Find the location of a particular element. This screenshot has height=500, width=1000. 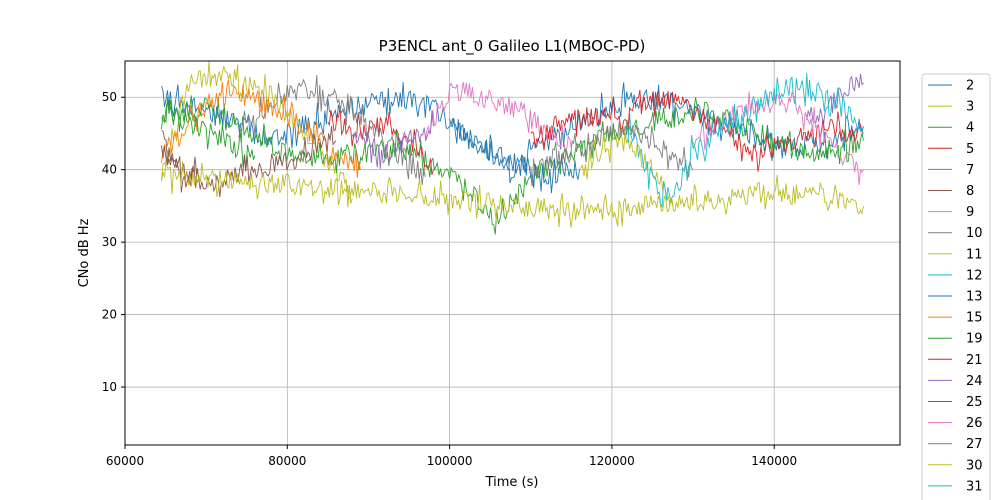

y-tick-label: 10 is located at coordinates (109, 387).